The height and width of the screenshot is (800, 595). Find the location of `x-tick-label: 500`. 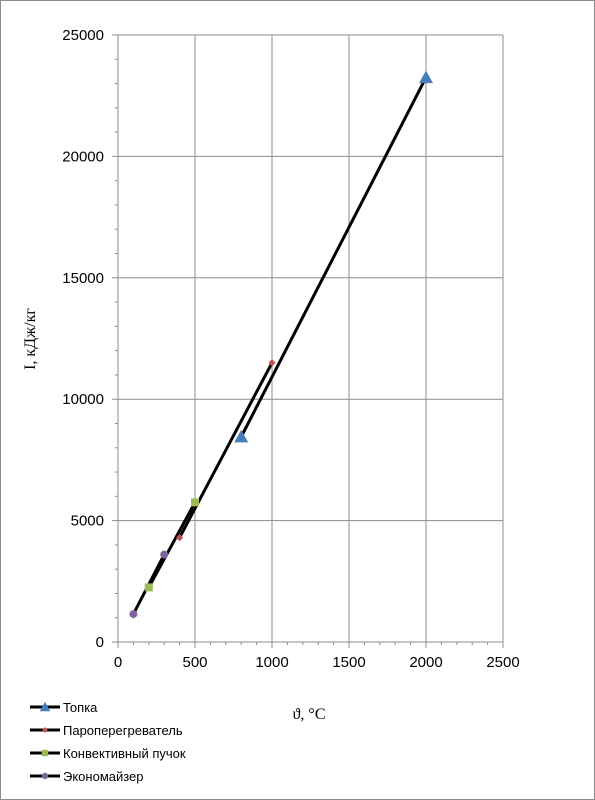

x-tick-label: 500 is located at coordinates (194, 662).